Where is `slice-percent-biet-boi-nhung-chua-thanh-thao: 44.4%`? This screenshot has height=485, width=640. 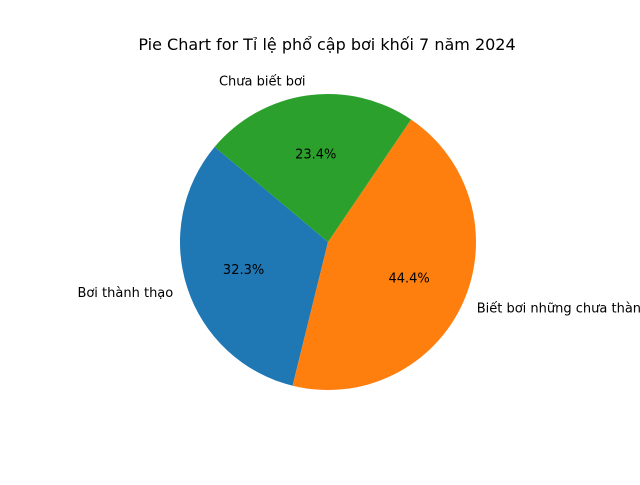
slice-percent-biet-boi-nhung-chua-thanh-thao: 44.4% is located at coordinates (408, 279).